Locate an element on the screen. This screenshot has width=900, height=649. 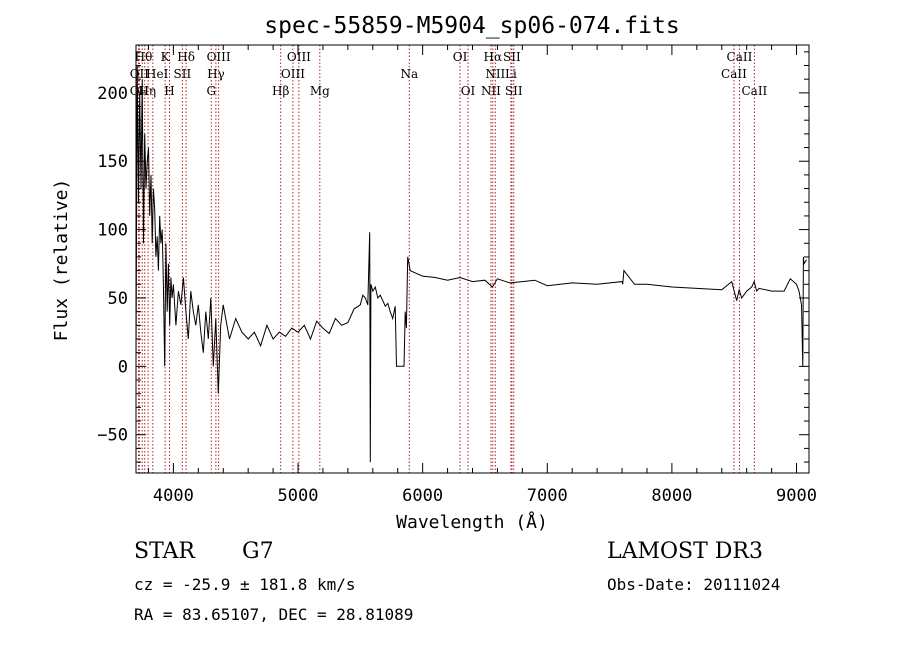
line-label: HeI is located at coordinates (157, 74).